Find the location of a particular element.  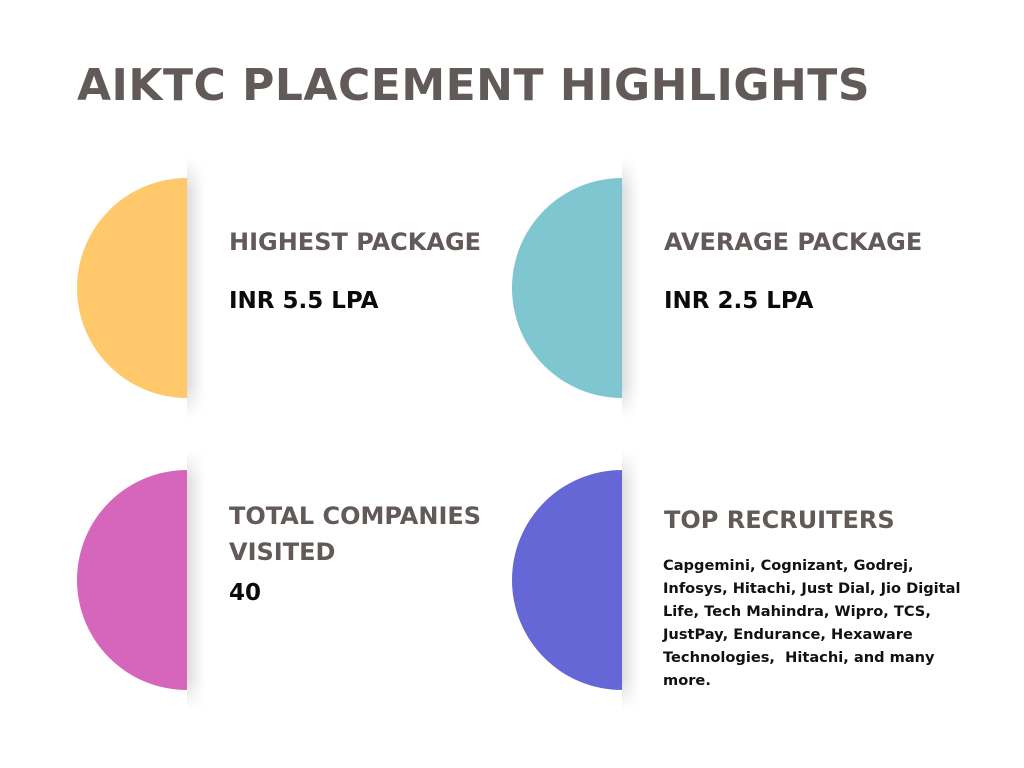

card-average-package: AVERAGE PACKAGE INR 2.5 LPA is located at coordinates (732, 288).